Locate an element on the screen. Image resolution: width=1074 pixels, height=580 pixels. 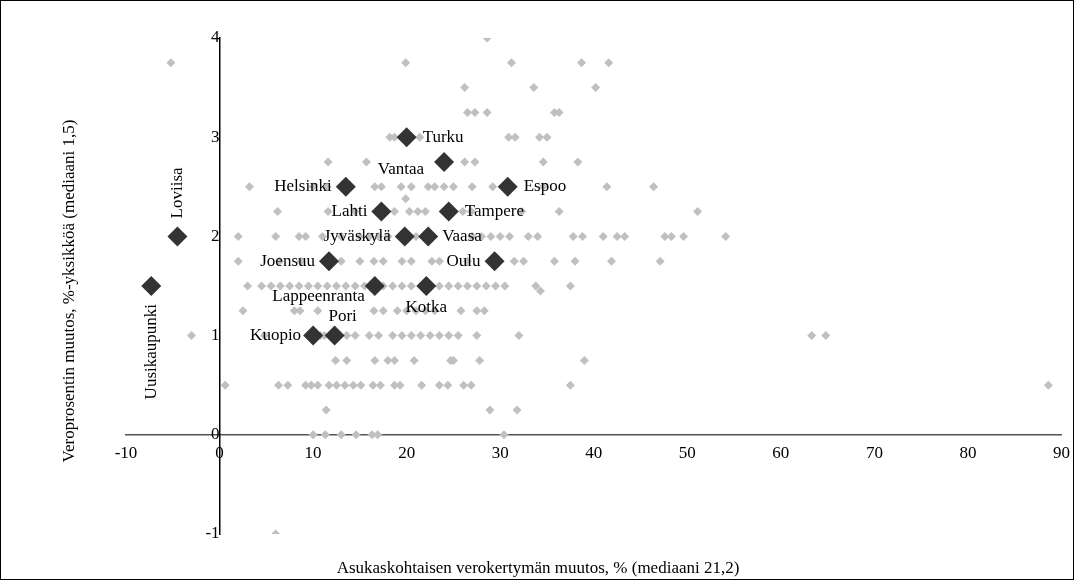
y-tick-label: 4 is located at coordinates (216, 37).